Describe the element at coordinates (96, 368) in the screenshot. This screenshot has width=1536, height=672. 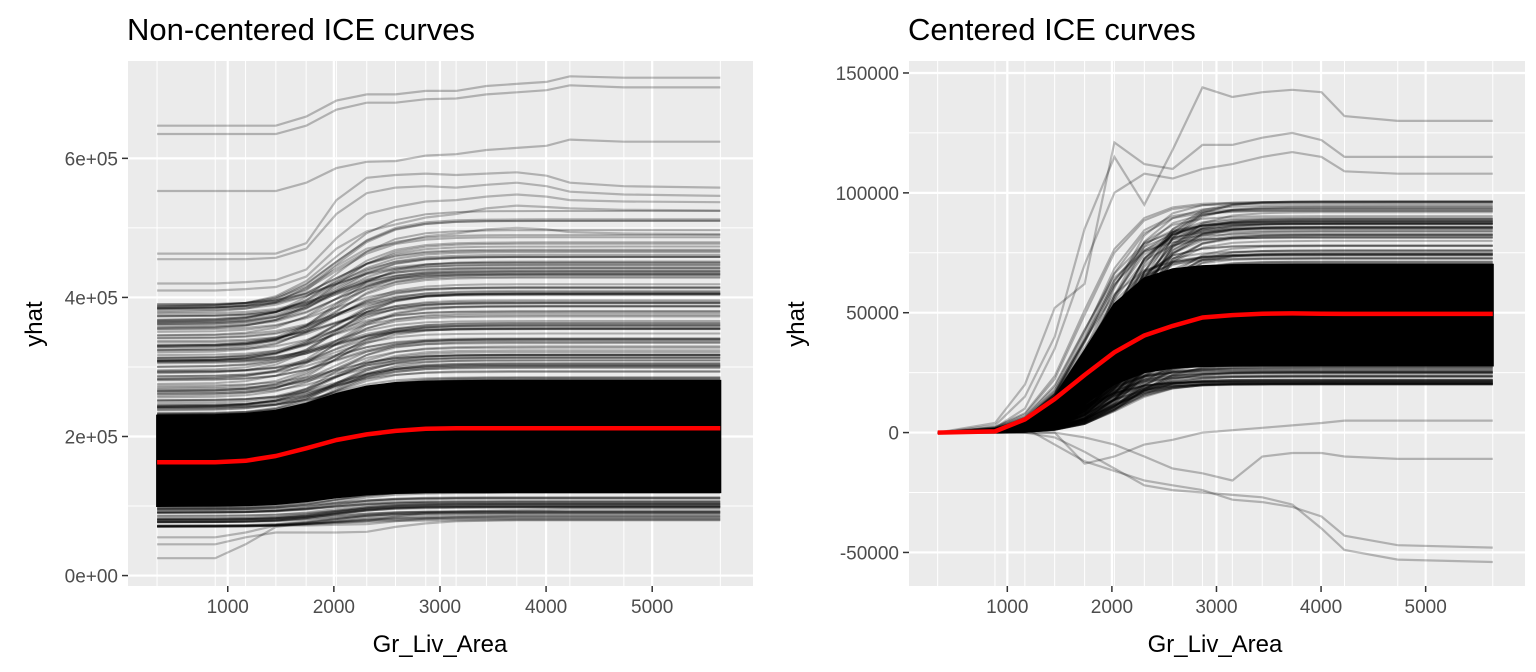
I see `left-y-axis: 0e+00 2e+05 4e+05 6e+05` at that location.